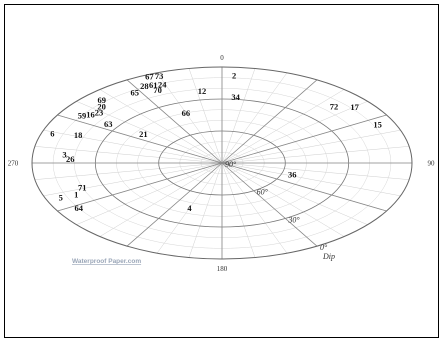 This screenshot has width=445, height=344. What do you see at coordinates (144, 86) in the screenshot?
I see `point-label: 28` at bounding box center [144, 86].